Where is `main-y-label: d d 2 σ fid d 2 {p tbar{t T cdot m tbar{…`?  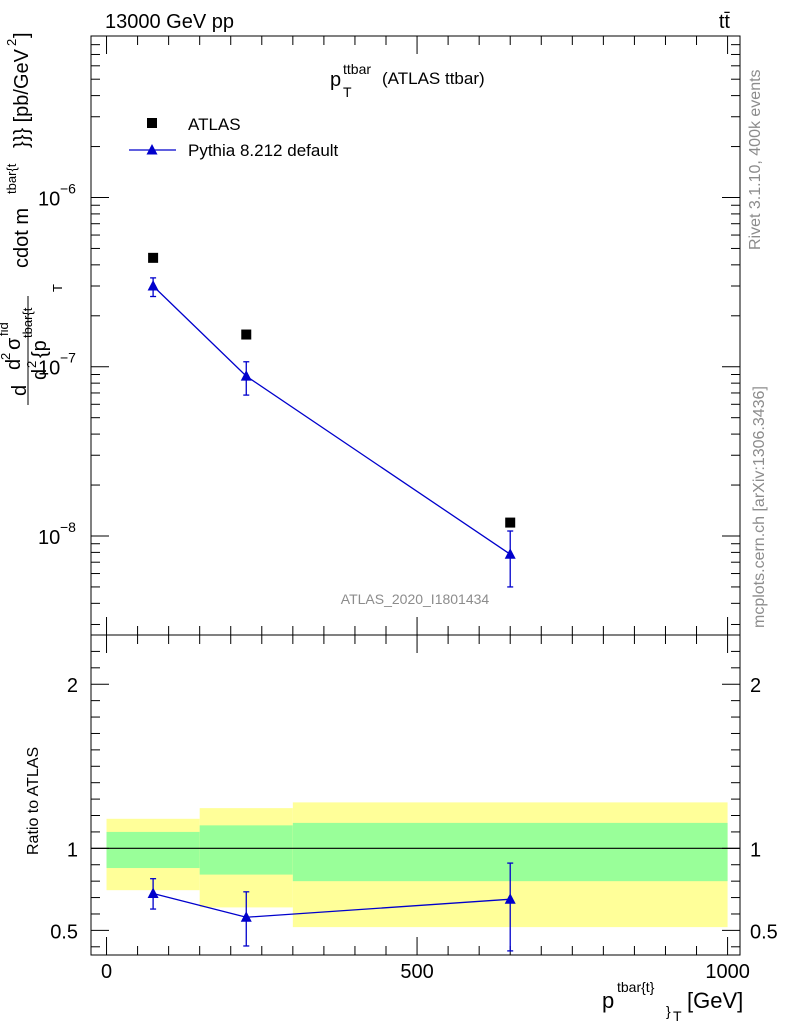
main-y-label: d d 2 σ fid d 2 {p tbar{t T cdot m tbar{… is located at coordinates (32, 218).